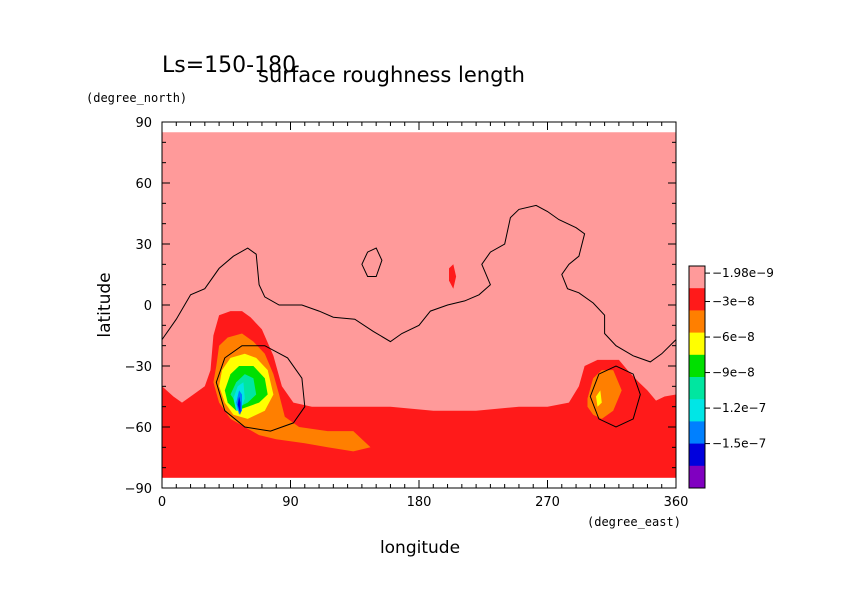 The width and height of the screenshot is (842, 595). Describe the element at coordinates (676, 502) in the screenshot. I see `x-tick-label: 360` at that location.